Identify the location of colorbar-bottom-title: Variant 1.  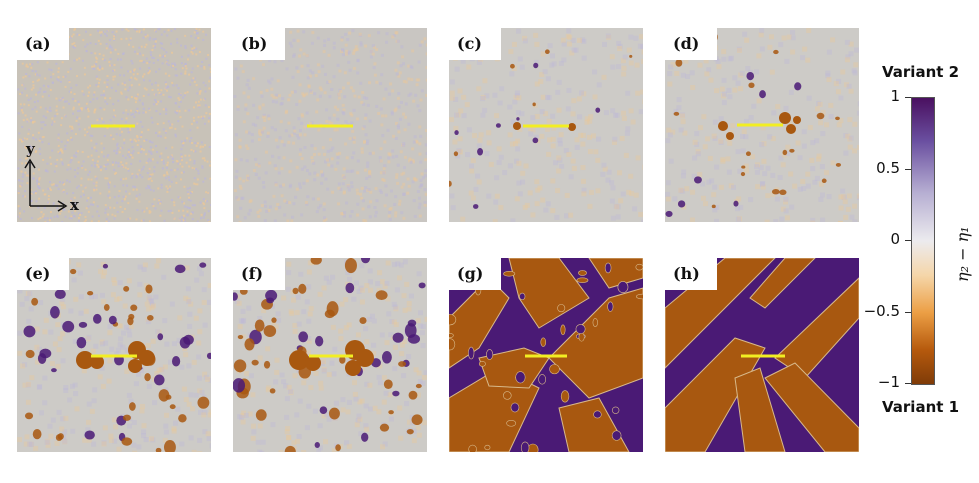
(921, 407).